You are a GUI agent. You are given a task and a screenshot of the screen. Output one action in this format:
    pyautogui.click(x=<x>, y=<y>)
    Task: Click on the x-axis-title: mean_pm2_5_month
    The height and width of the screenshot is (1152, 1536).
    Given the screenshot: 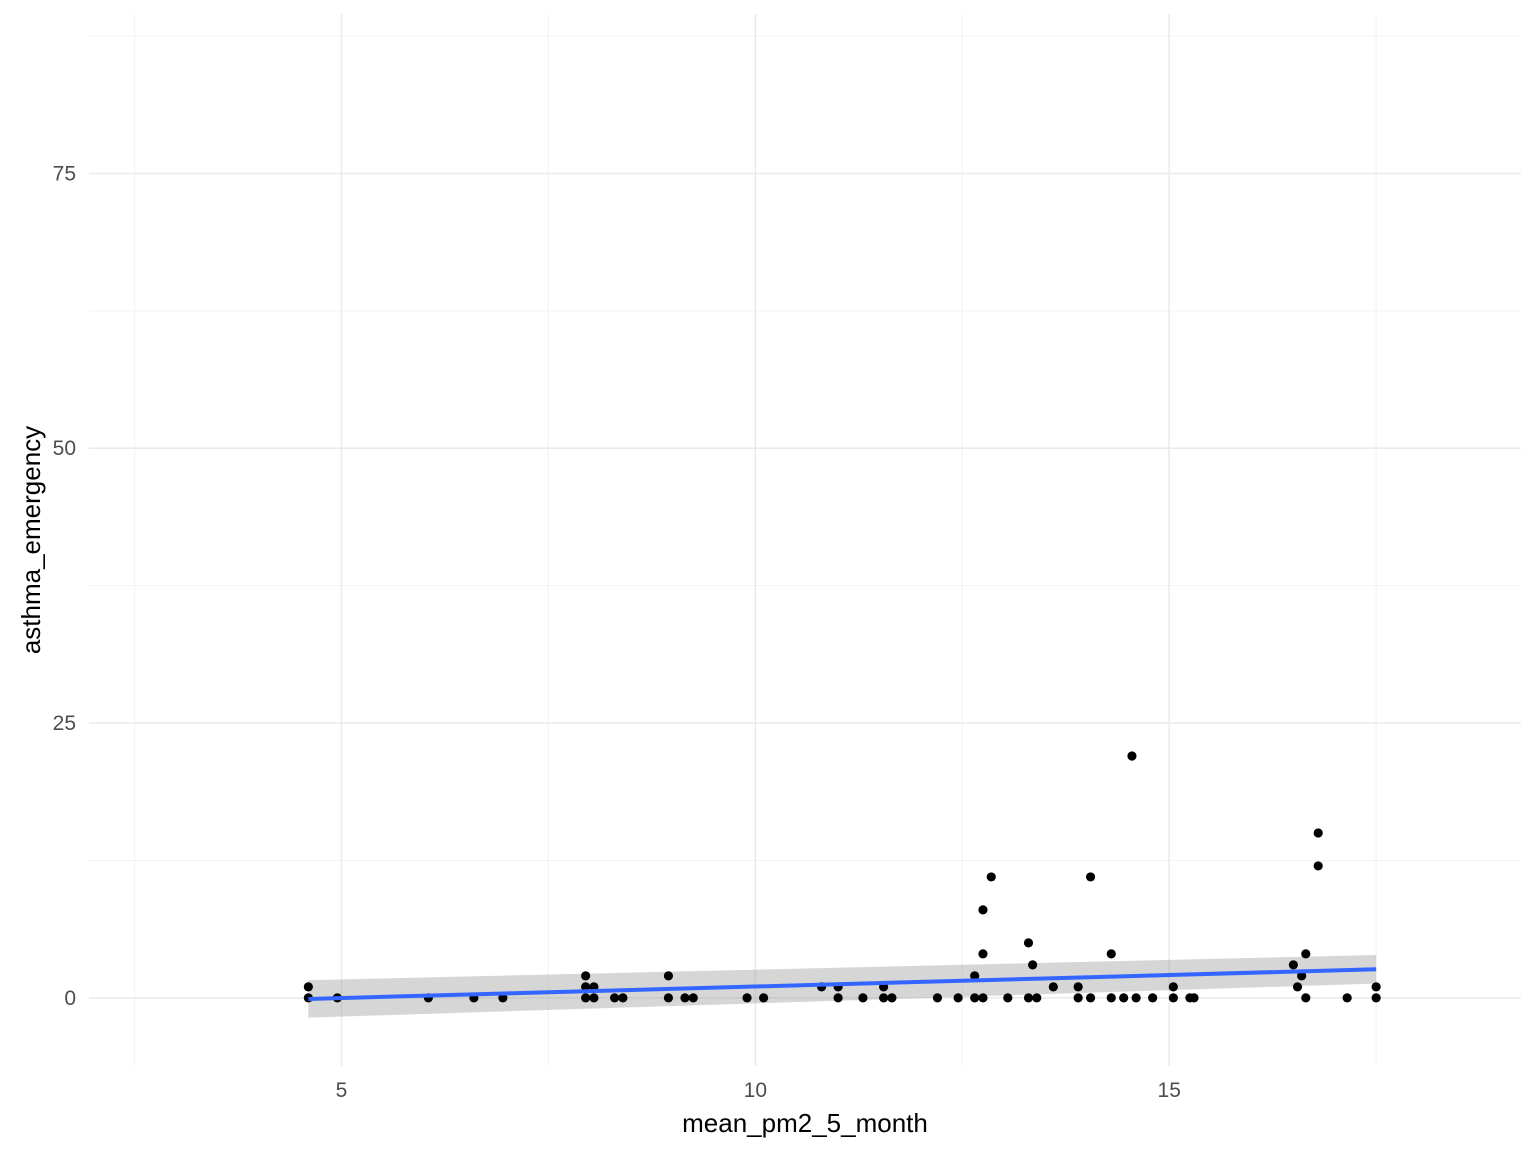 What is the action you would take?
    pyautogui.click(x=805, y=1123)
    